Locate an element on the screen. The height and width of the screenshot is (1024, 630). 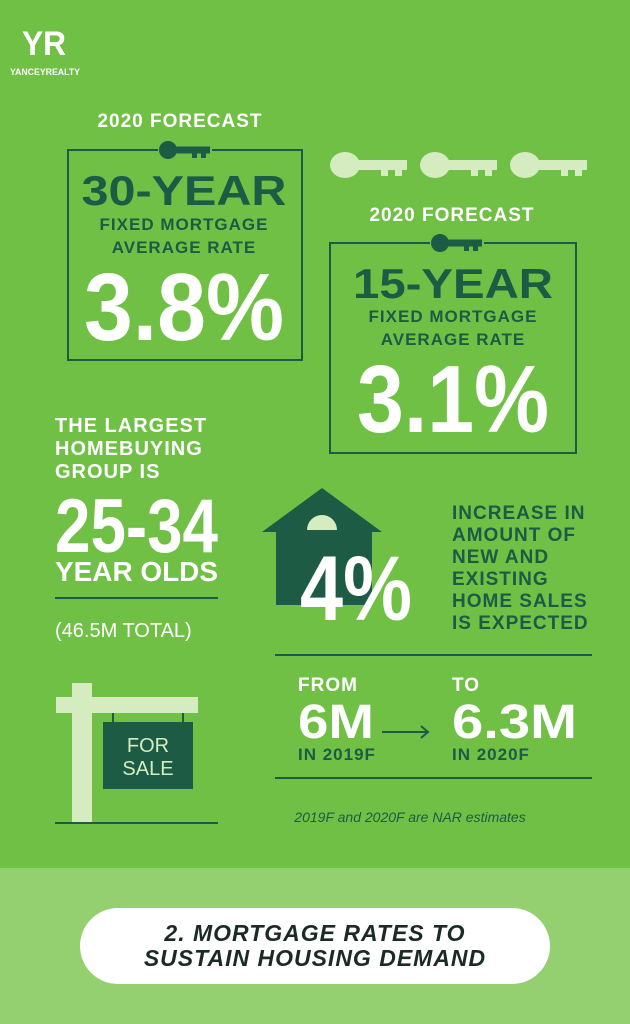
term: 15-YEAR is located at coordinates (453, 283).